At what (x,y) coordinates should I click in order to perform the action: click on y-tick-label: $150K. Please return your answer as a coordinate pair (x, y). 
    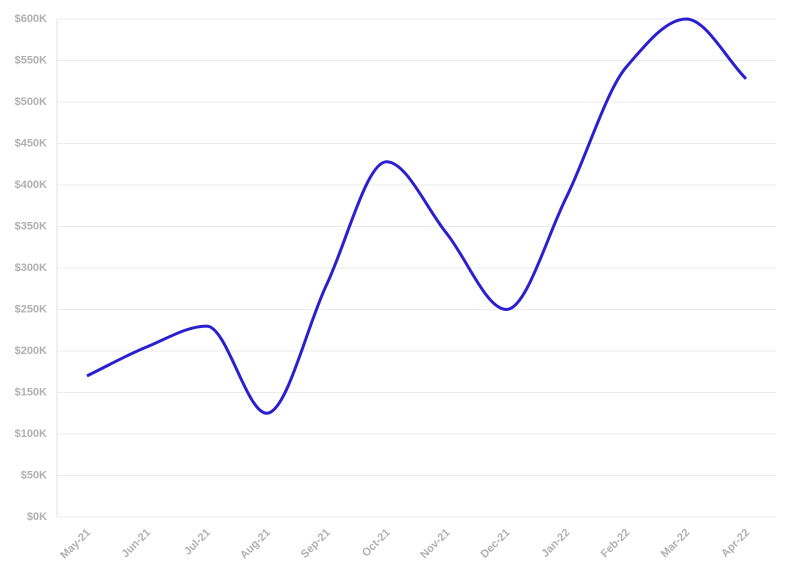
    Looking at the image, I should click on (31, 392).